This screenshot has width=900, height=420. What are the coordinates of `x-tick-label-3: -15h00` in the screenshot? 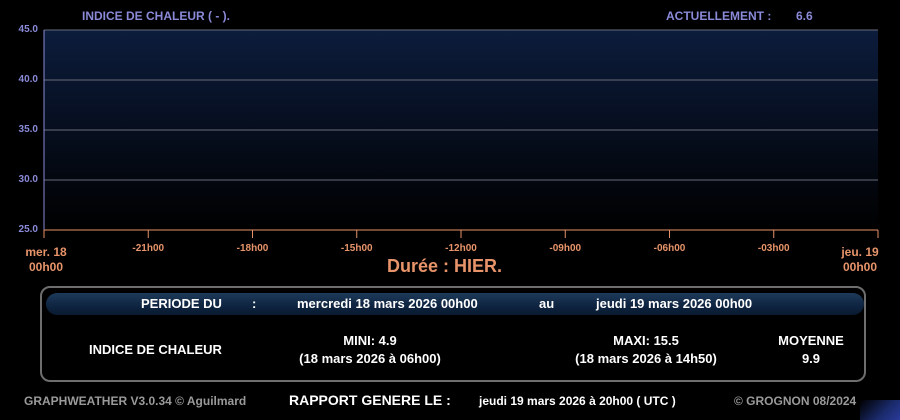 It's located at (356, 248).